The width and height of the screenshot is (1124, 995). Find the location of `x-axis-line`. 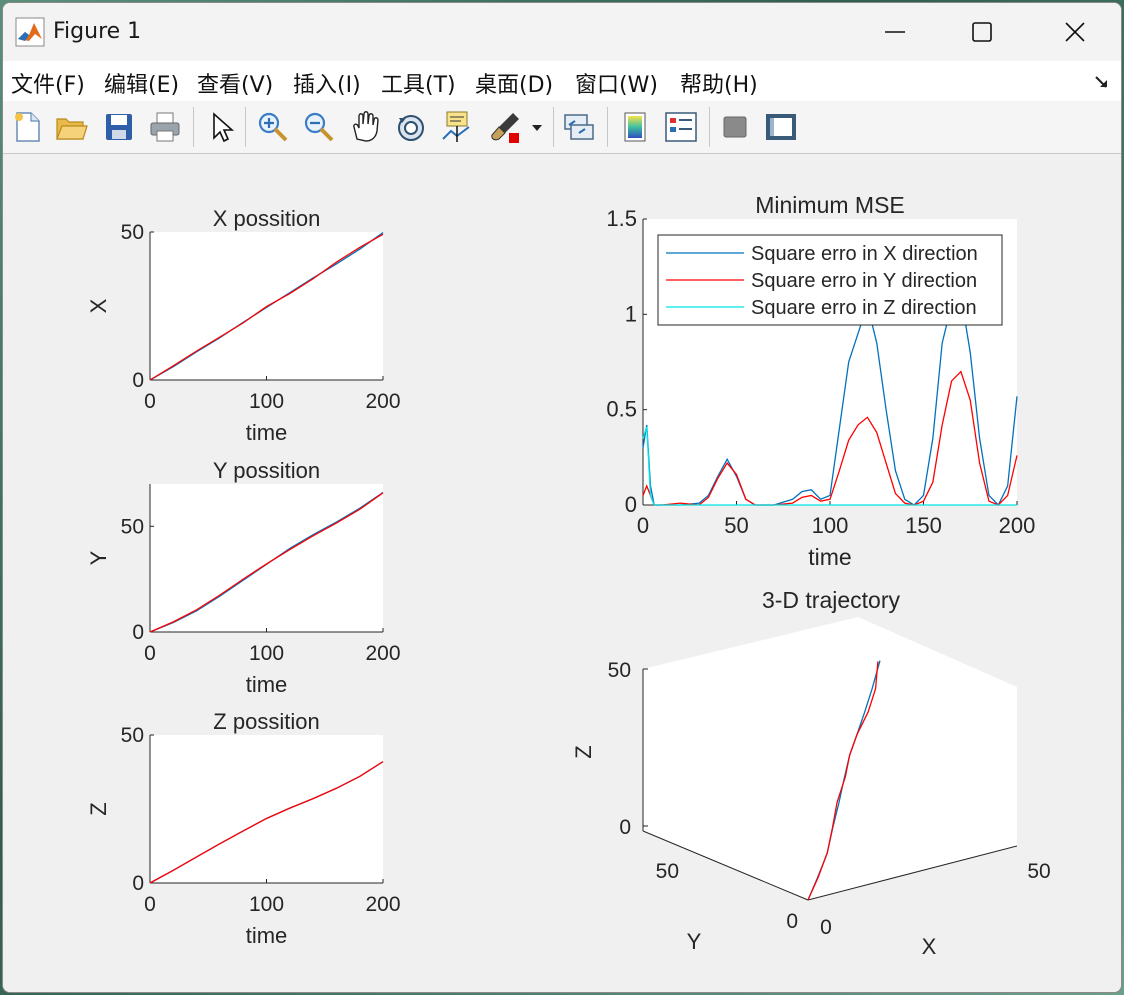

x-axis-line is located at coordinates (912, 873).